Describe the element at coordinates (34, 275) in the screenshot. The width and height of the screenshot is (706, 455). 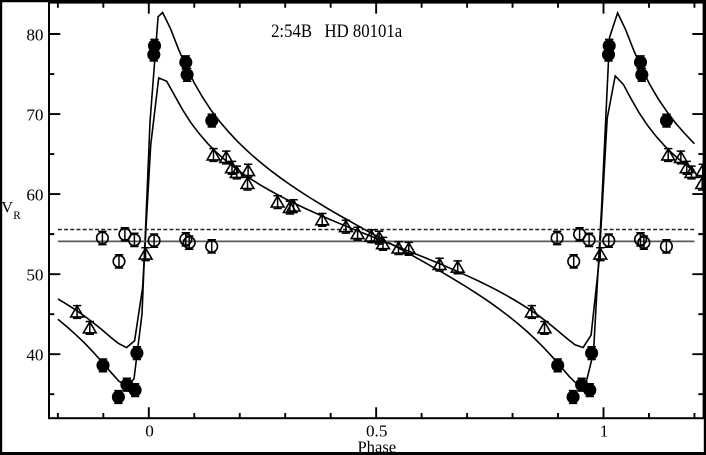
I see `svg-text: 50` at that location.